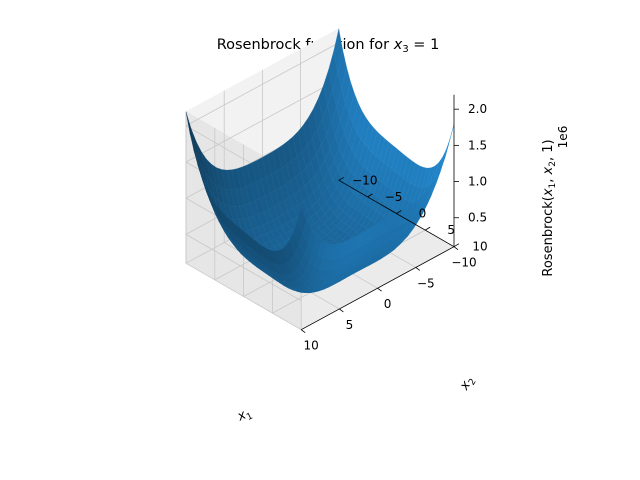 The image size is (640, 480). What do you see at coordinates (244, 416) in the screenshot?
I see `x-axis-label: x1` at bounding box center [244, 416].